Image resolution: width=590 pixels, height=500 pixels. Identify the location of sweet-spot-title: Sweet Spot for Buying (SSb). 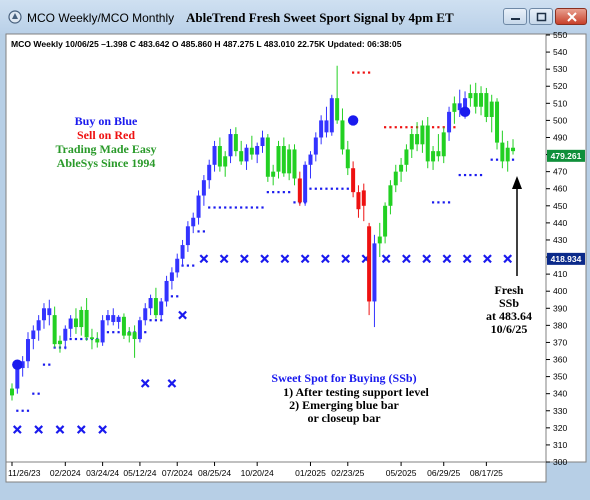
(343, 378).